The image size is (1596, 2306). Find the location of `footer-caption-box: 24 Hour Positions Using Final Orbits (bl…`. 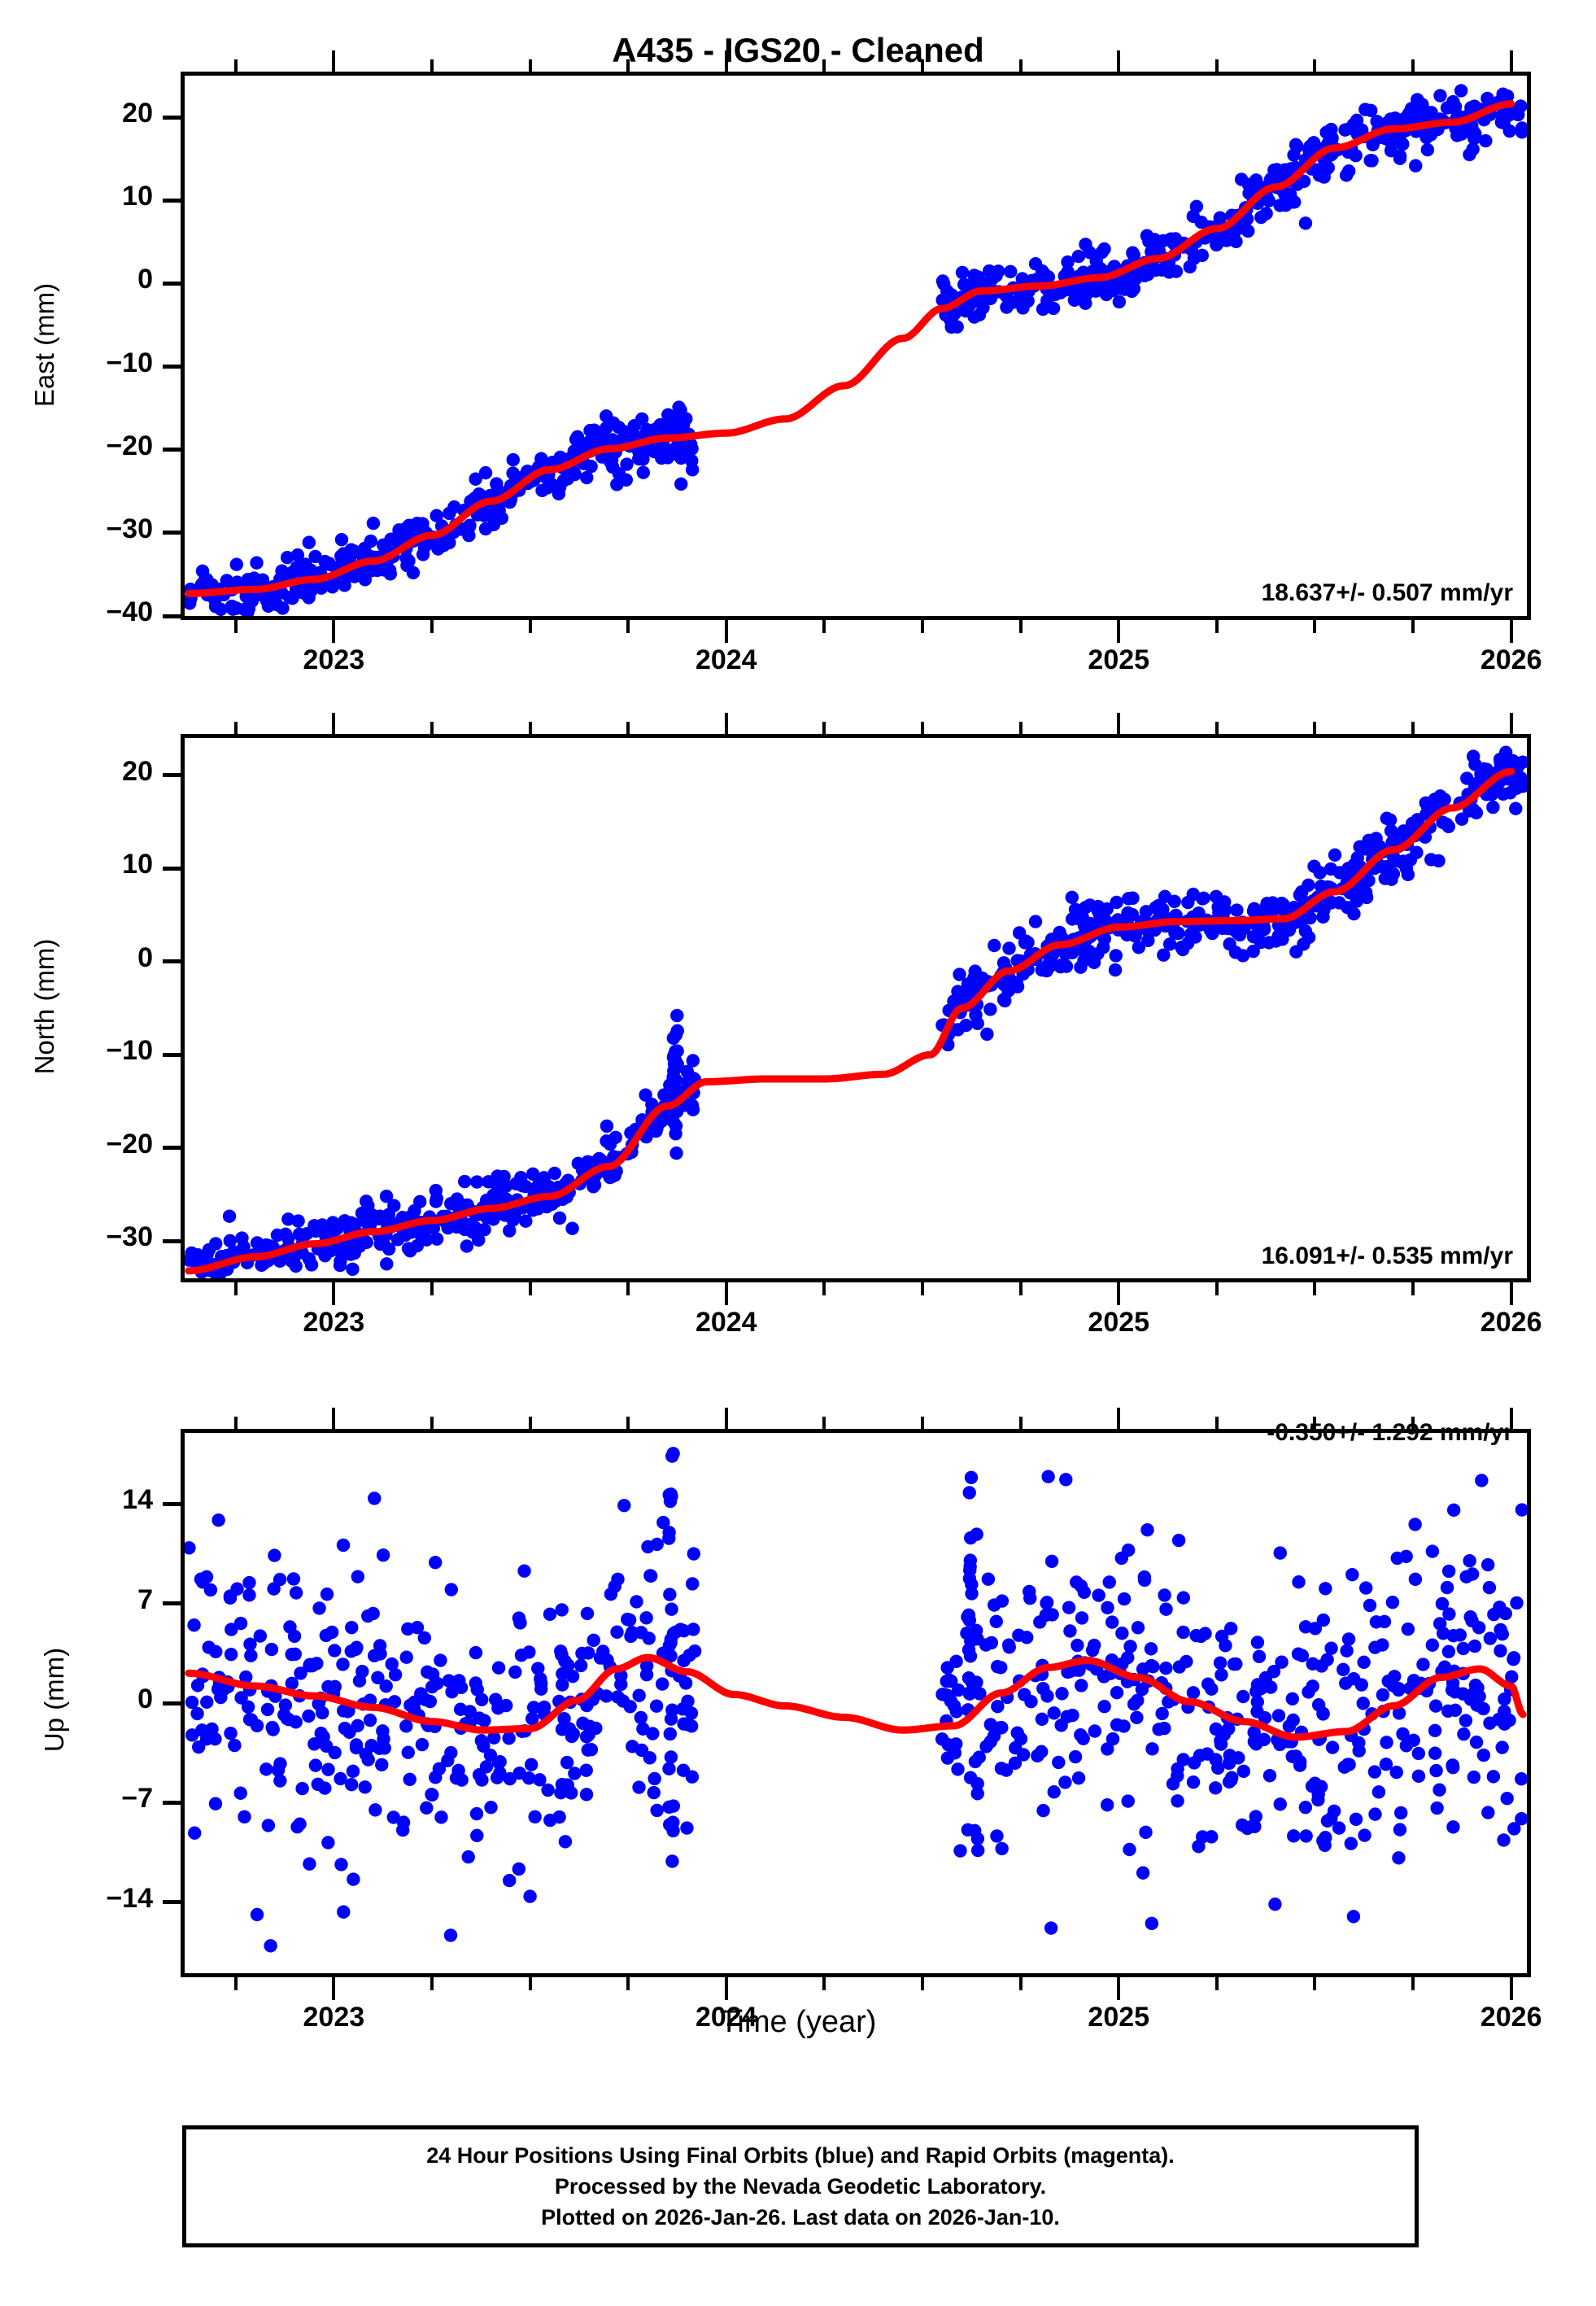

footer-caption-box: 24 Hour Positions Using Final Orbits (bl… is located at coordinates (800, 2186).